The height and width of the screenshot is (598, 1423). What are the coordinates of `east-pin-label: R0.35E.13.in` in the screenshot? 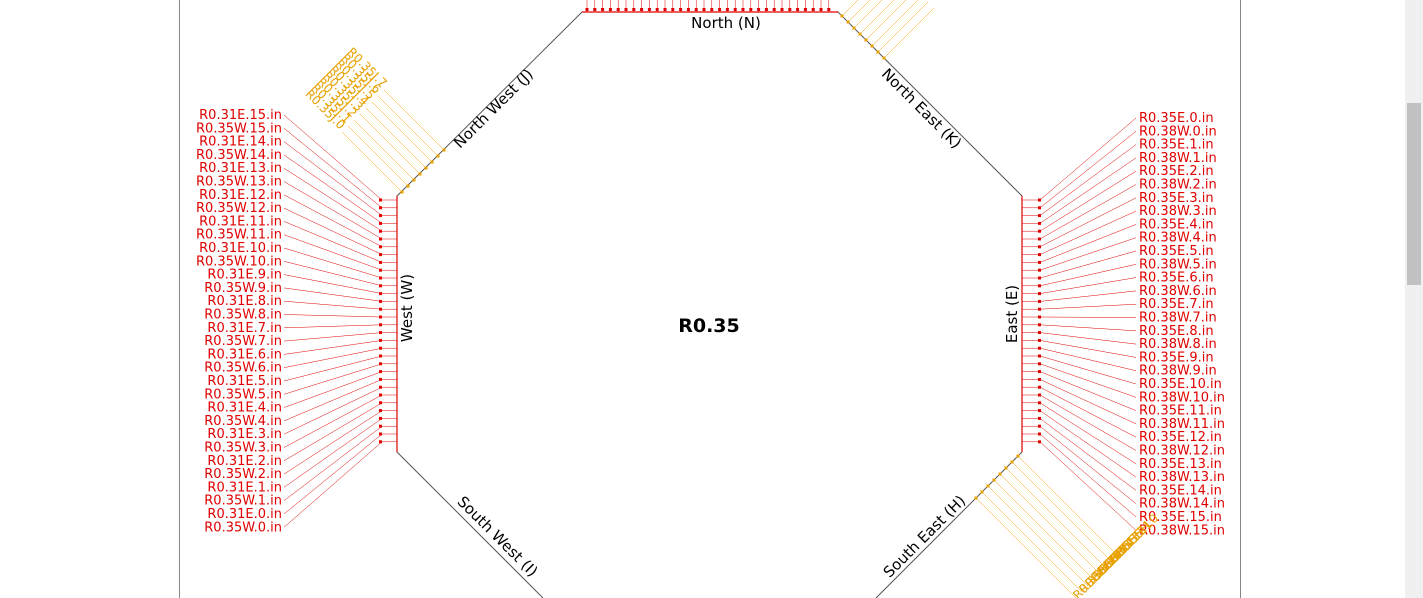 It's located at (1180, 464).